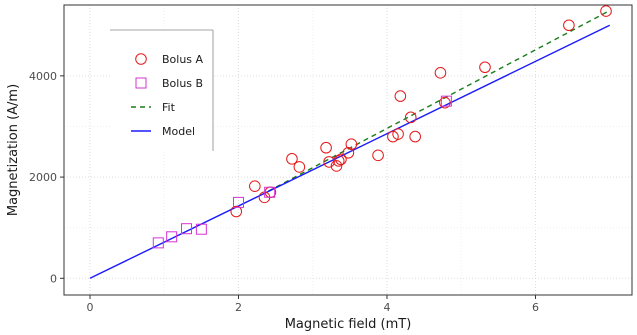 Image resolution: width=637 pixels, height=335 pixels. Describe the element at coordinates (183, 59) in the screenshot. I see `legend-label-bolus-a: Bolus A` at that location.